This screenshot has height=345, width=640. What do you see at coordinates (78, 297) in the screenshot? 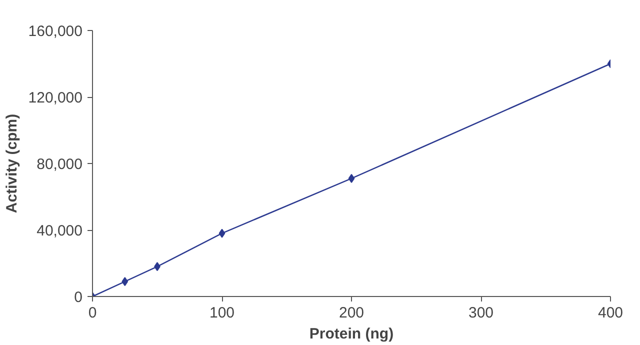
I see `y-tick-label: 0` at bounding box center [78, 297].